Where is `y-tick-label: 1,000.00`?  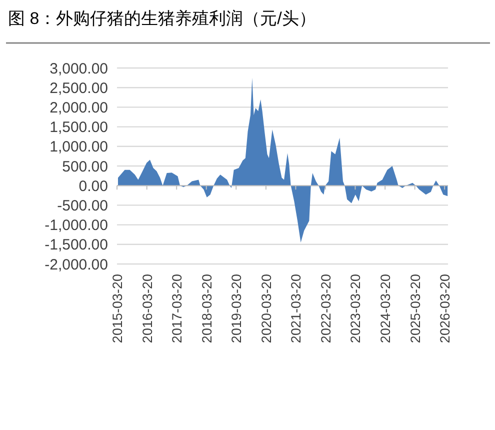
y-tick-label: 1,000.00 is located at coordinates (79, 147).